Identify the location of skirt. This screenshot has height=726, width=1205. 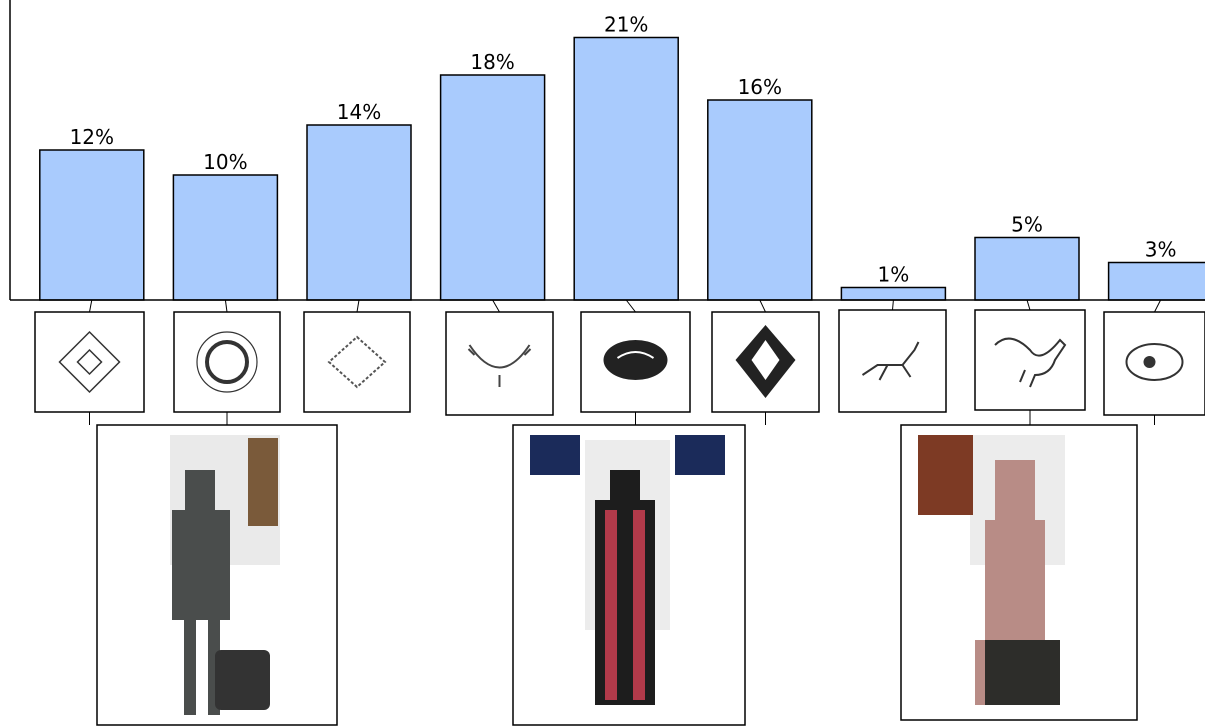
(1022, 672).